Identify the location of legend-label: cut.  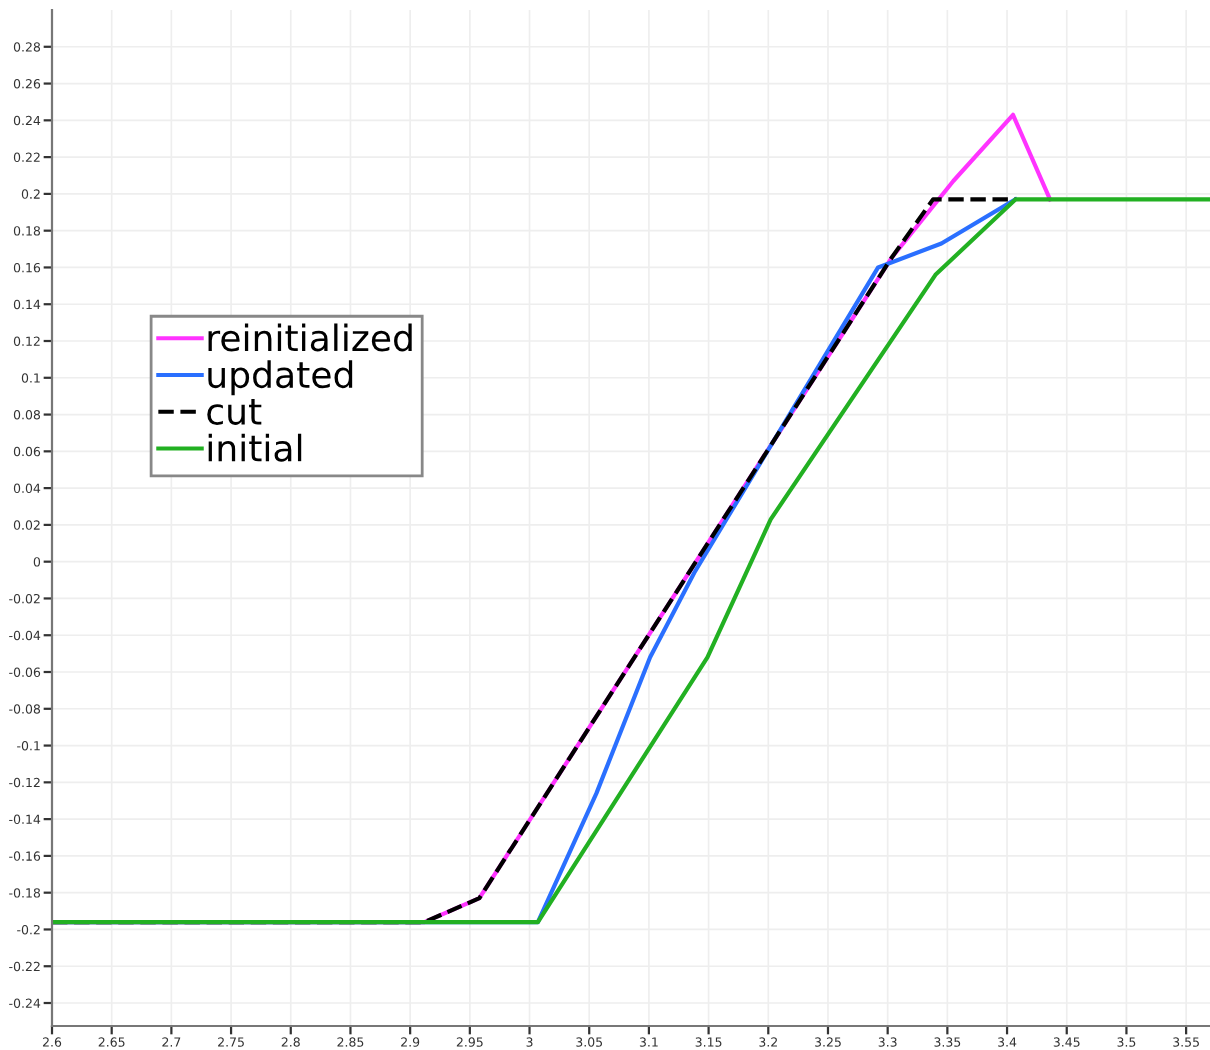
(234, 412).